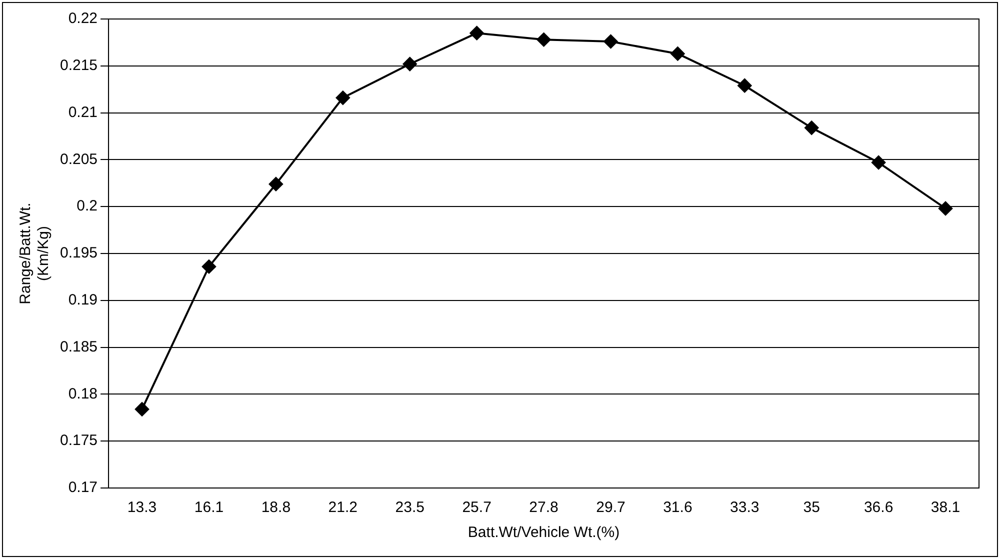  Describe the element at coordinates (83, 300) in the screenshot. I see `y-tick-label: 0.19` at that location.